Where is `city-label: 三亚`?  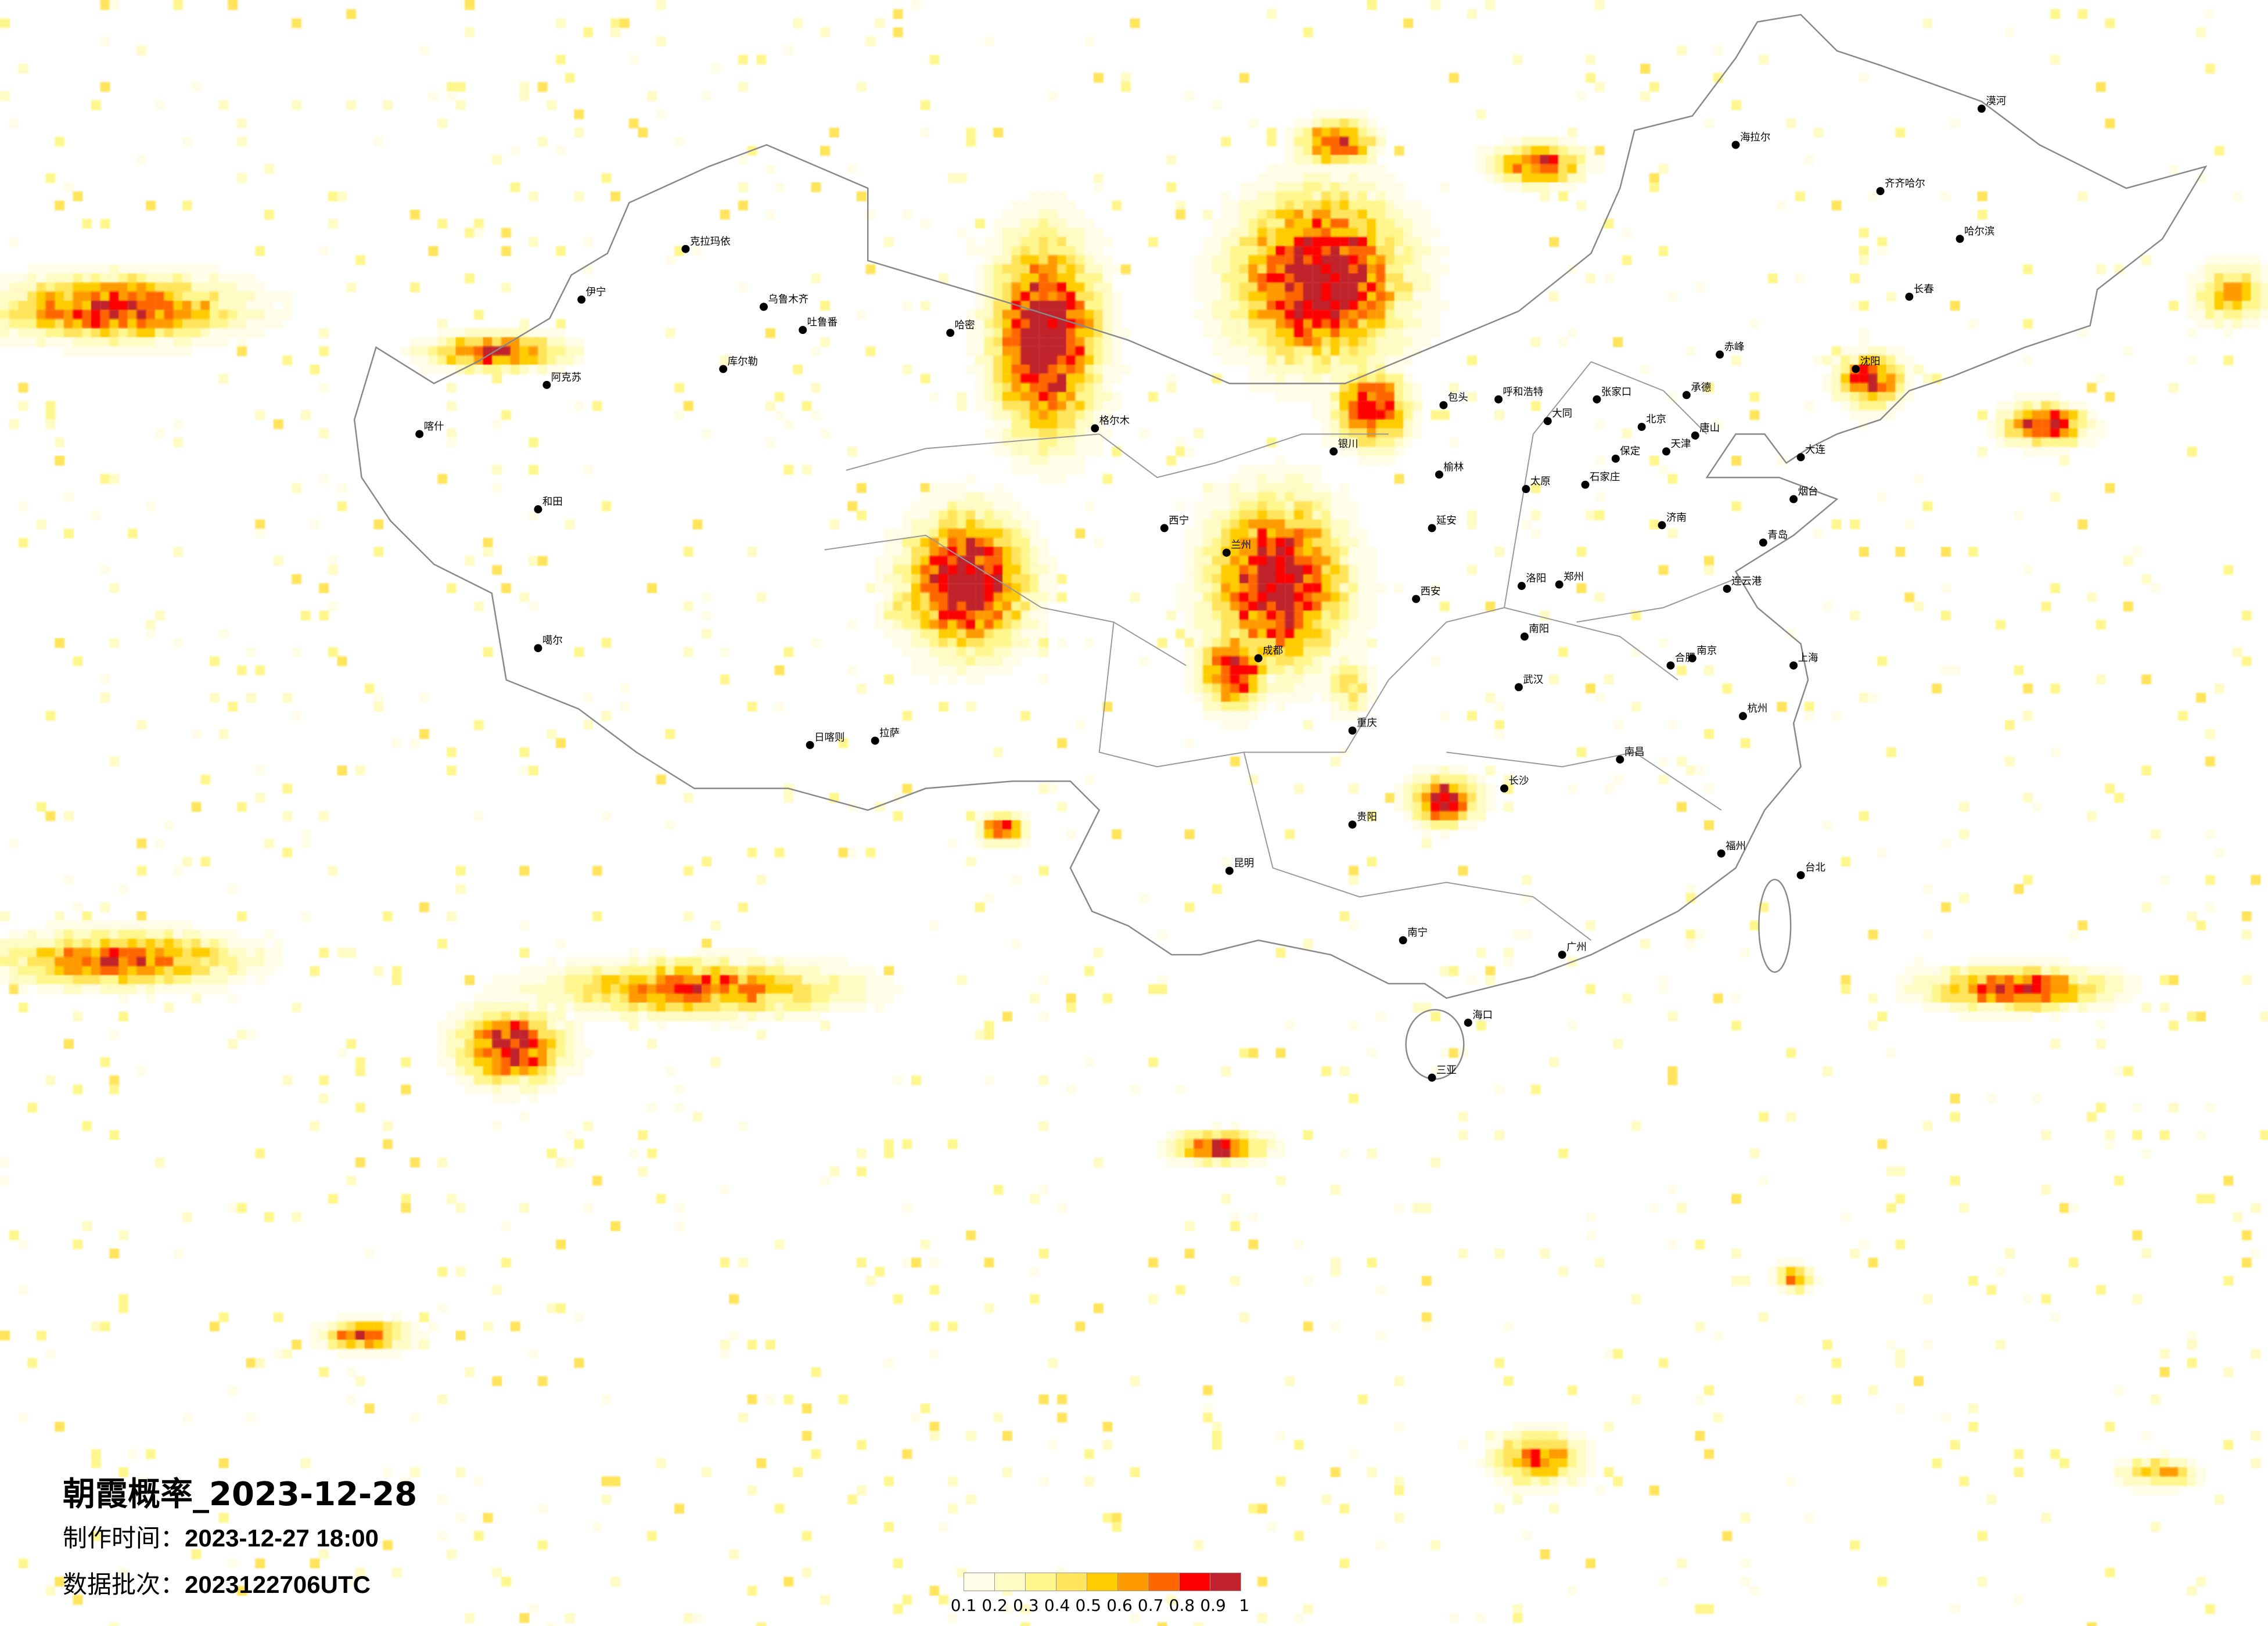 city-label: 三亚 is located at coordinates (1446, 1070).